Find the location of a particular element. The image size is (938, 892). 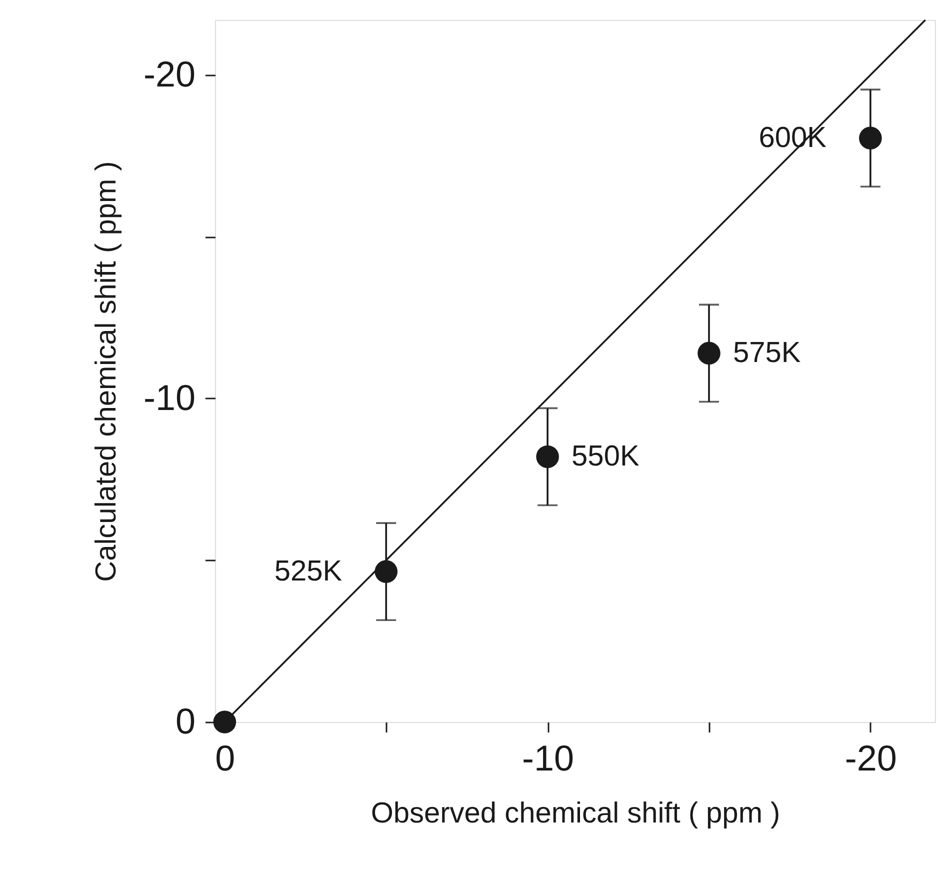

y-tick-label: -20 is located at coordinates (169, 73).